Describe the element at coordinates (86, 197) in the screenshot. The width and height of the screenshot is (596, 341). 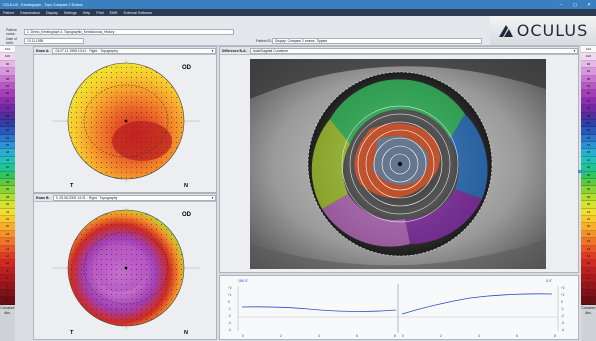
I see `exam-b-select-value: 3. 09.08.2005 14:01 · Right · Topography` at that location.